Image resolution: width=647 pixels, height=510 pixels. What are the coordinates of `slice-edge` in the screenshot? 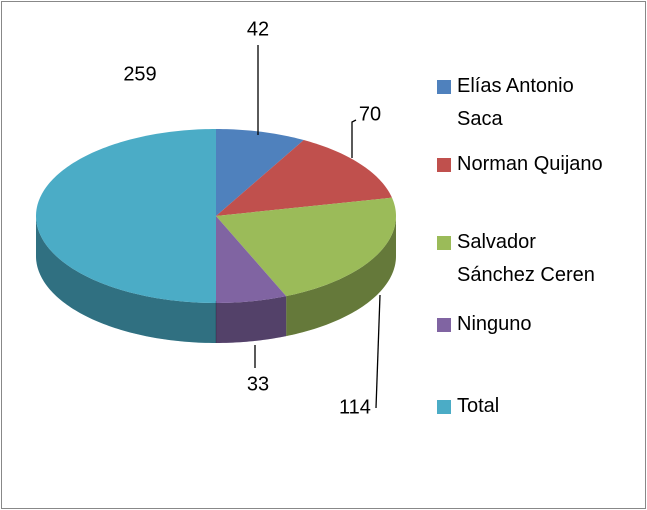 It's located at (216, 322).